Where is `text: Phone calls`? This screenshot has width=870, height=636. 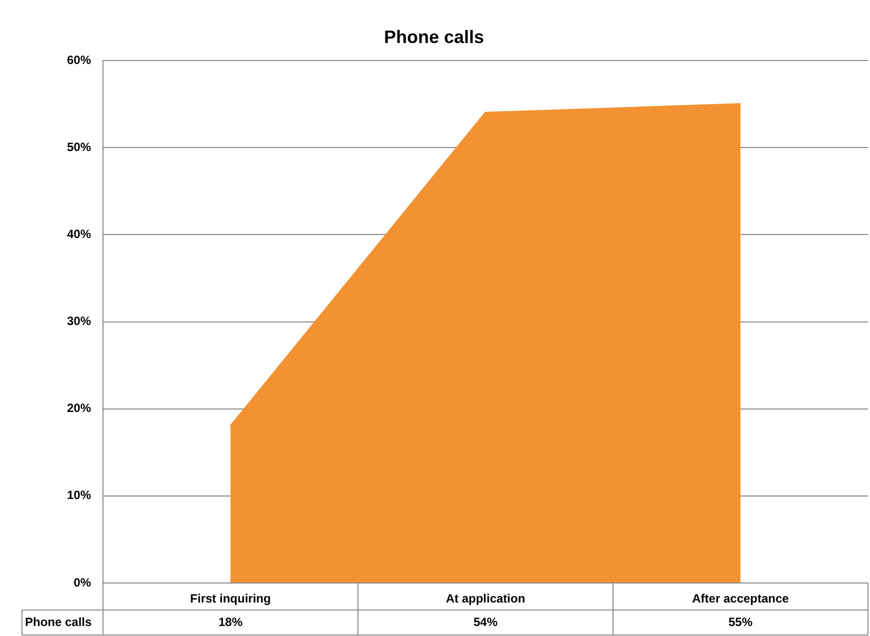 text: Phone calls is located at coordinates (58, 621).